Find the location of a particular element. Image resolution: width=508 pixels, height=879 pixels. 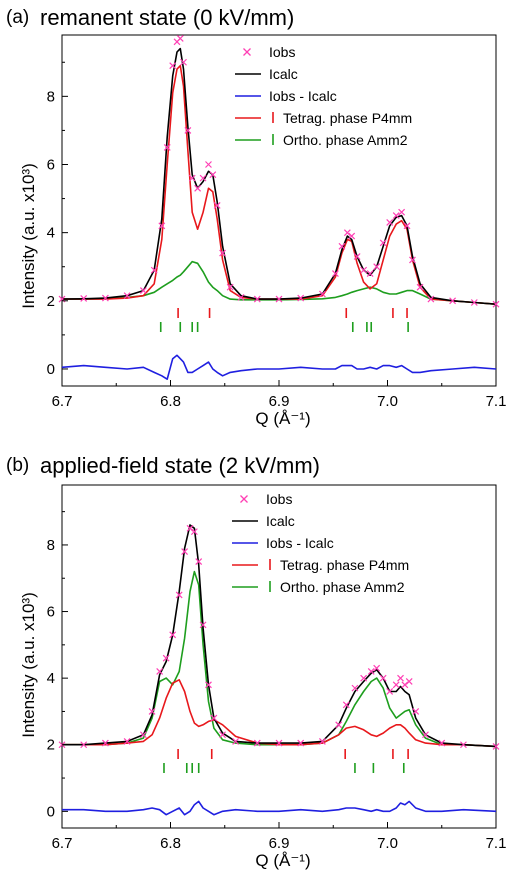

panel-a-ytick-label: 0 is located at coordinates (51, 369).